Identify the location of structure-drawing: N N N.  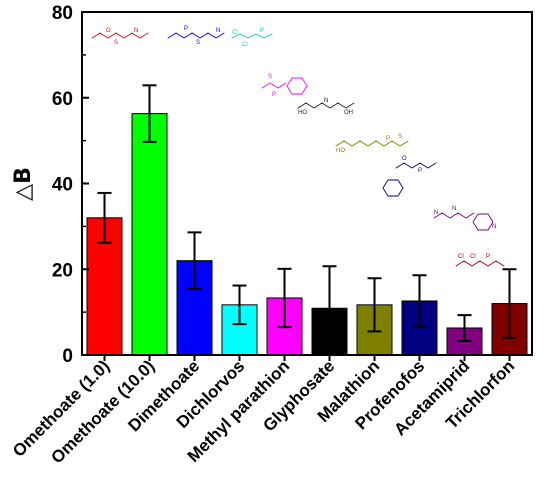
(464, 218).